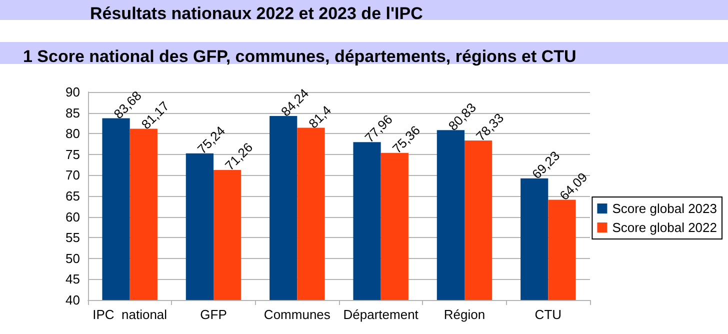  Describe the element at coordinates (381, 314) in the screenshot. I see `x-tick-label: Département` at that location.